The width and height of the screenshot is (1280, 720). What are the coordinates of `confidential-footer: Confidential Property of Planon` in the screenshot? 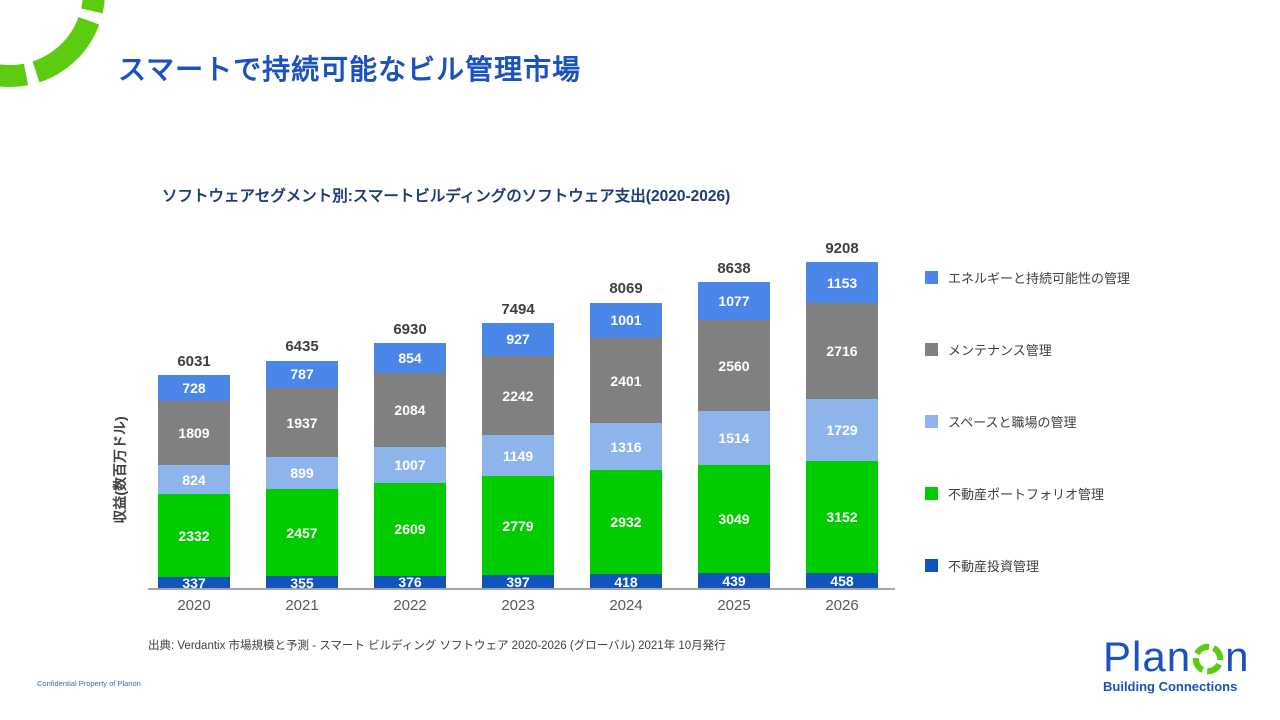 It's located at (89, 683).